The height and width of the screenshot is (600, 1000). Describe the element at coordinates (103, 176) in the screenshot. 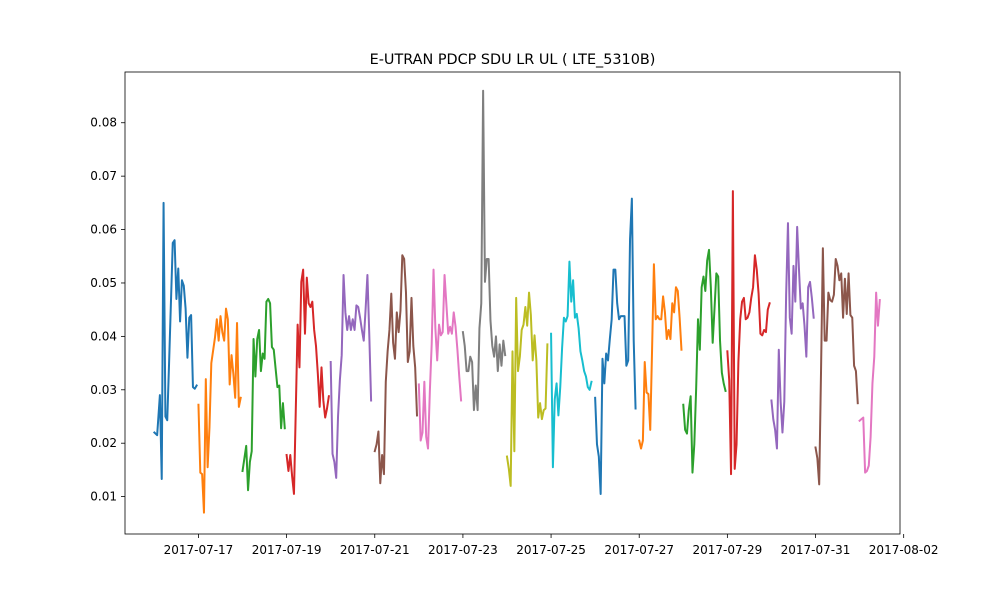

I see `y-tick-label: 0.07` at that location.